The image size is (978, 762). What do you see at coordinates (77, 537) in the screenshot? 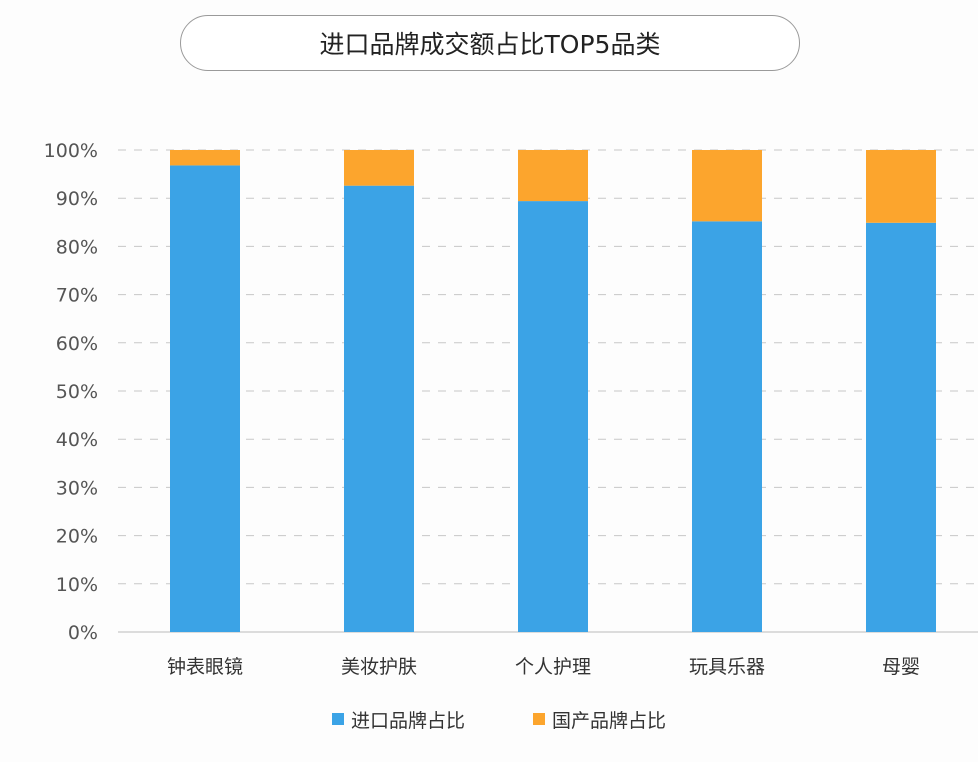
I see `y-tick-label: 20%` at bounding box center [77, 537].